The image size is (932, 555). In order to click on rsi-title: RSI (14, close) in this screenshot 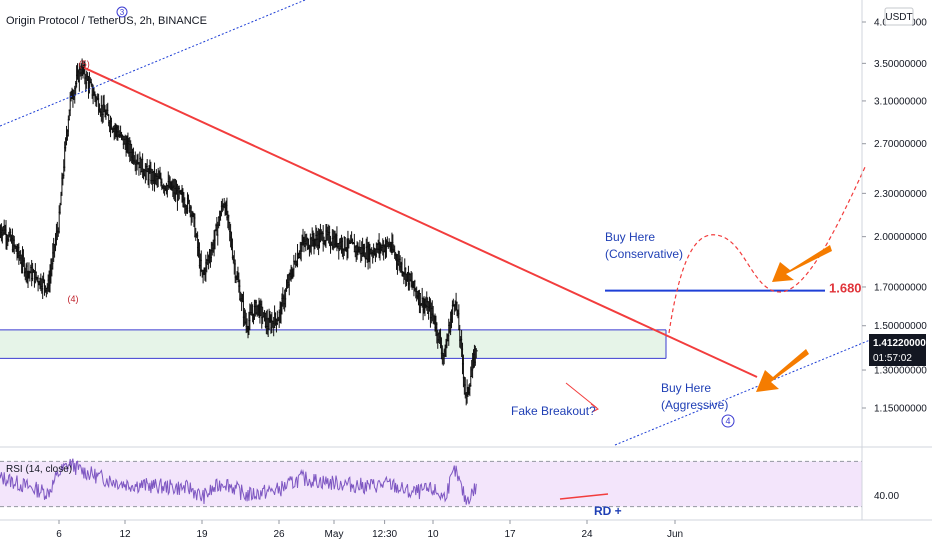, I will do `click(39, 469)`.